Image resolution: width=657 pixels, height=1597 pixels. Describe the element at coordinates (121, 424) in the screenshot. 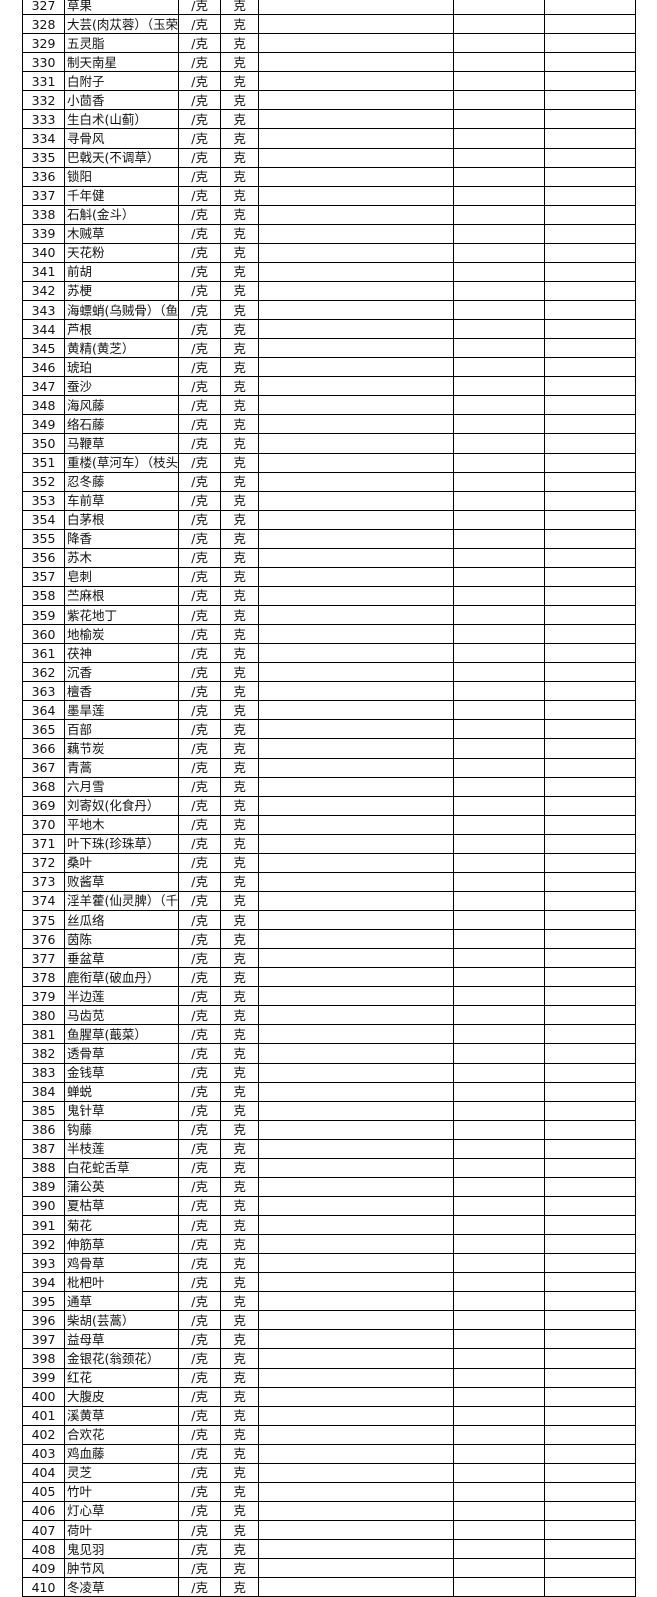

I see `herb-name: 络石藤` at that location.